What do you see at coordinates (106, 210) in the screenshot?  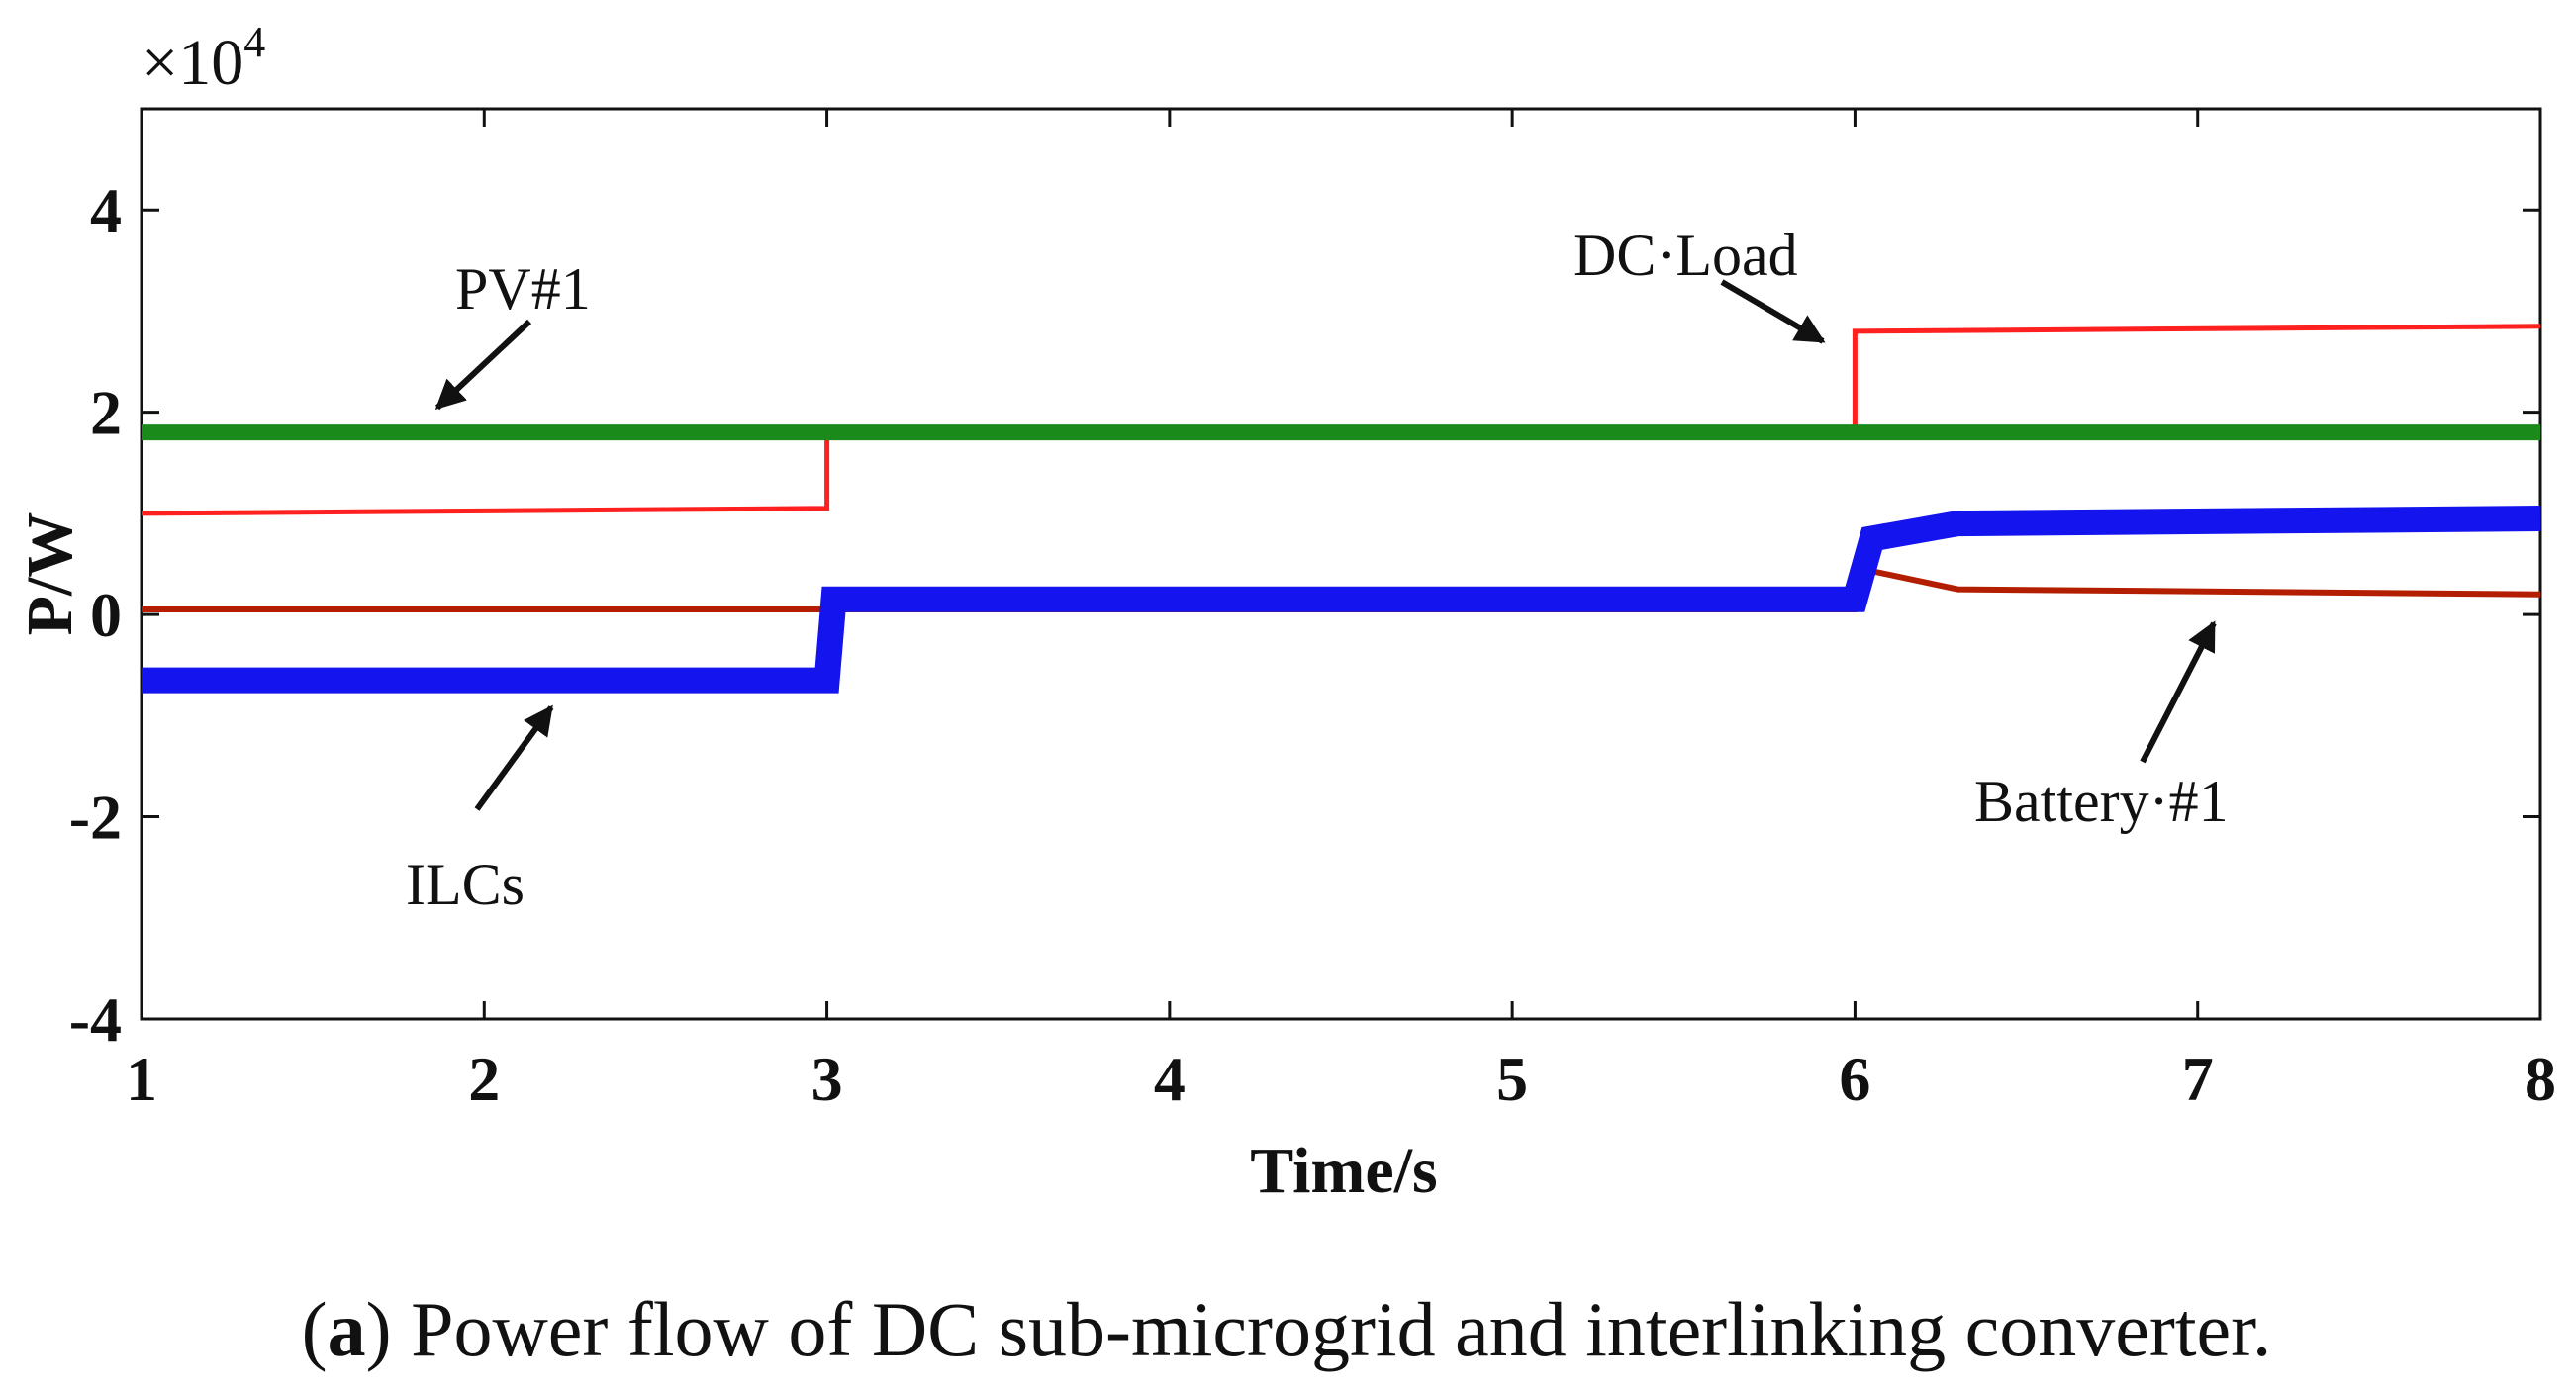 I see `y-tick-label: 4` at bounding box center [106, 210].